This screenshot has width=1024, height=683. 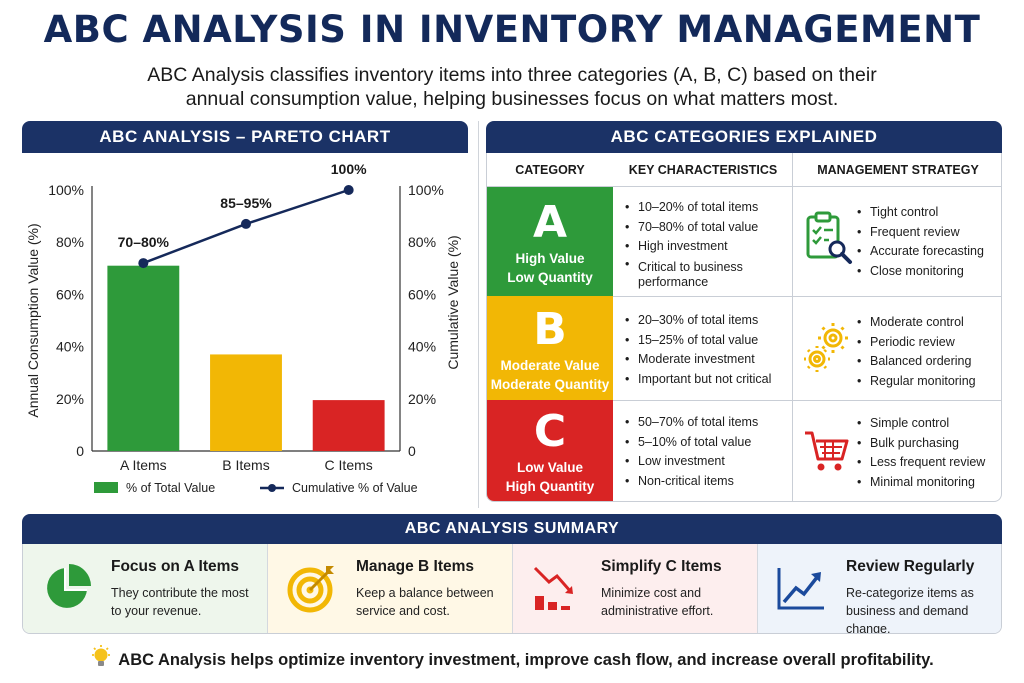 I want to click on data-label: 100%, so click(x=349, y=169).